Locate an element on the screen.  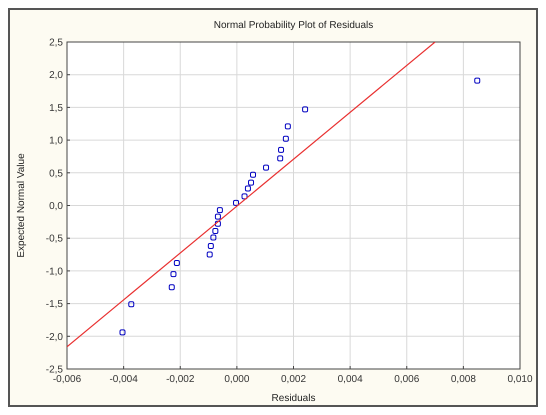
y-tick-label: 2,0 is located at coordinates (56, 76).